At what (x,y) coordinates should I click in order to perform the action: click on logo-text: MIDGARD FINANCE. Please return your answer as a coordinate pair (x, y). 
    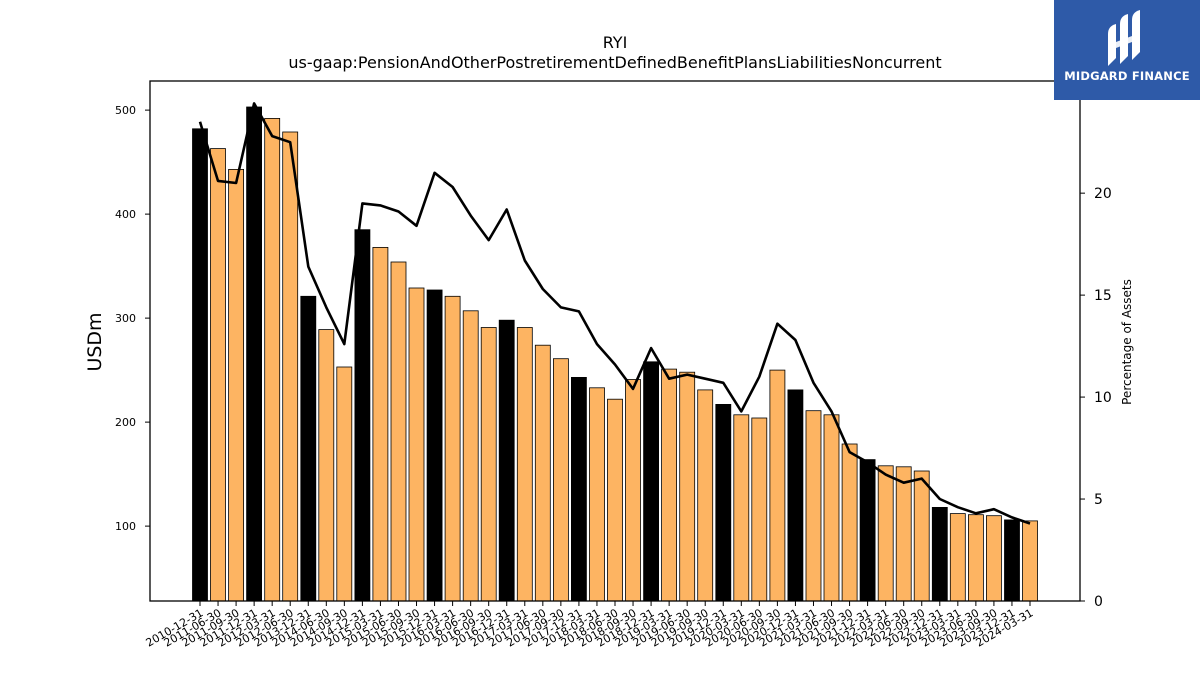
    Looking at the image, I should click on (1127, 76).